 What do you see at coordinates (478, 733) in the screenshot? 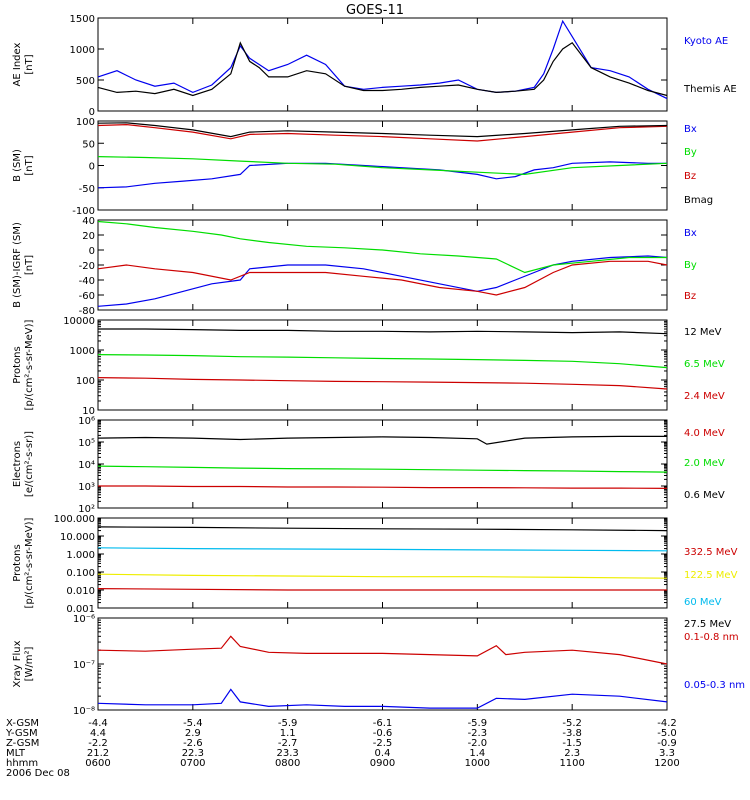
I see `ephemeris-value: -2.3` at bounding box center [478, 733].